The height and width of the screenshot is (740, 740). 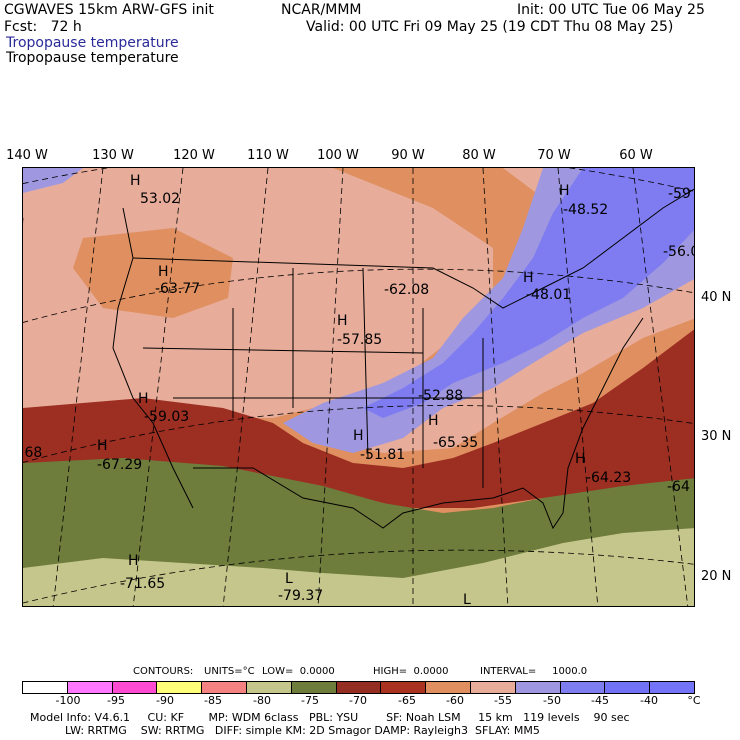 I want to click on model-title: CGWAVES 15km ARW-GFS init, so click(x=109, y=10).